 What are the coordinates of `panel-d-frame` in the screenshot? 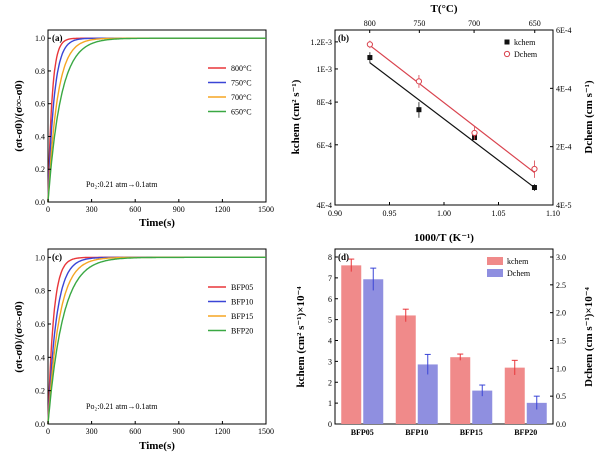 It's located at (444, 336).